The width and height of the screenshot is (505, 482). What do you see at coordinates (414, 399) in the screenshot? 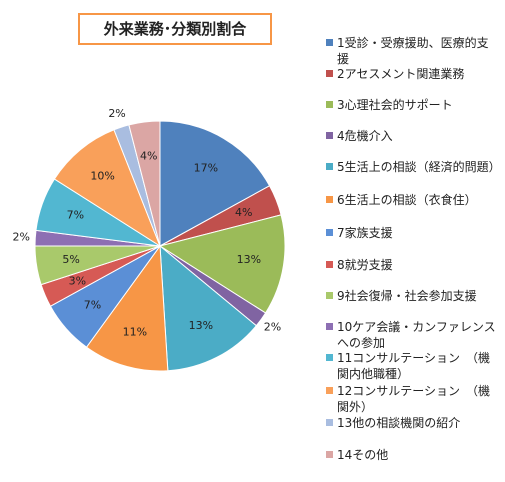
I see `legend-label: 12コンサルテーション （機関外）` at bounding box center [414, 399].